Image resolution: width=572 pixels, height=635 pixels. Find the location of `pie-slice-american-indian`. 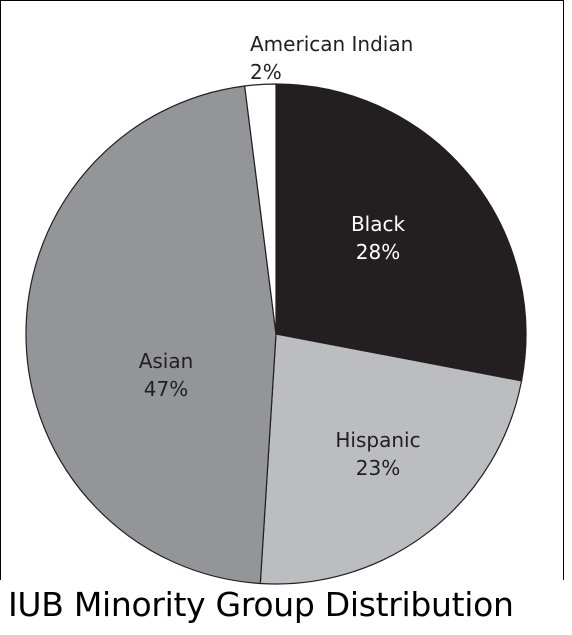

pie-slice-american-indian is located at coordinates (260, 209).